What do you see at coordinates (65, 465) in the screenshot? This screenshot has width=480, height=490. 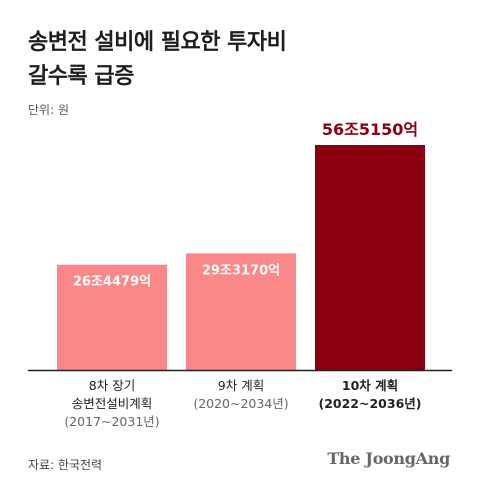 I see `source-note: 자료: 한국전력` at bounding box center [65, 465].